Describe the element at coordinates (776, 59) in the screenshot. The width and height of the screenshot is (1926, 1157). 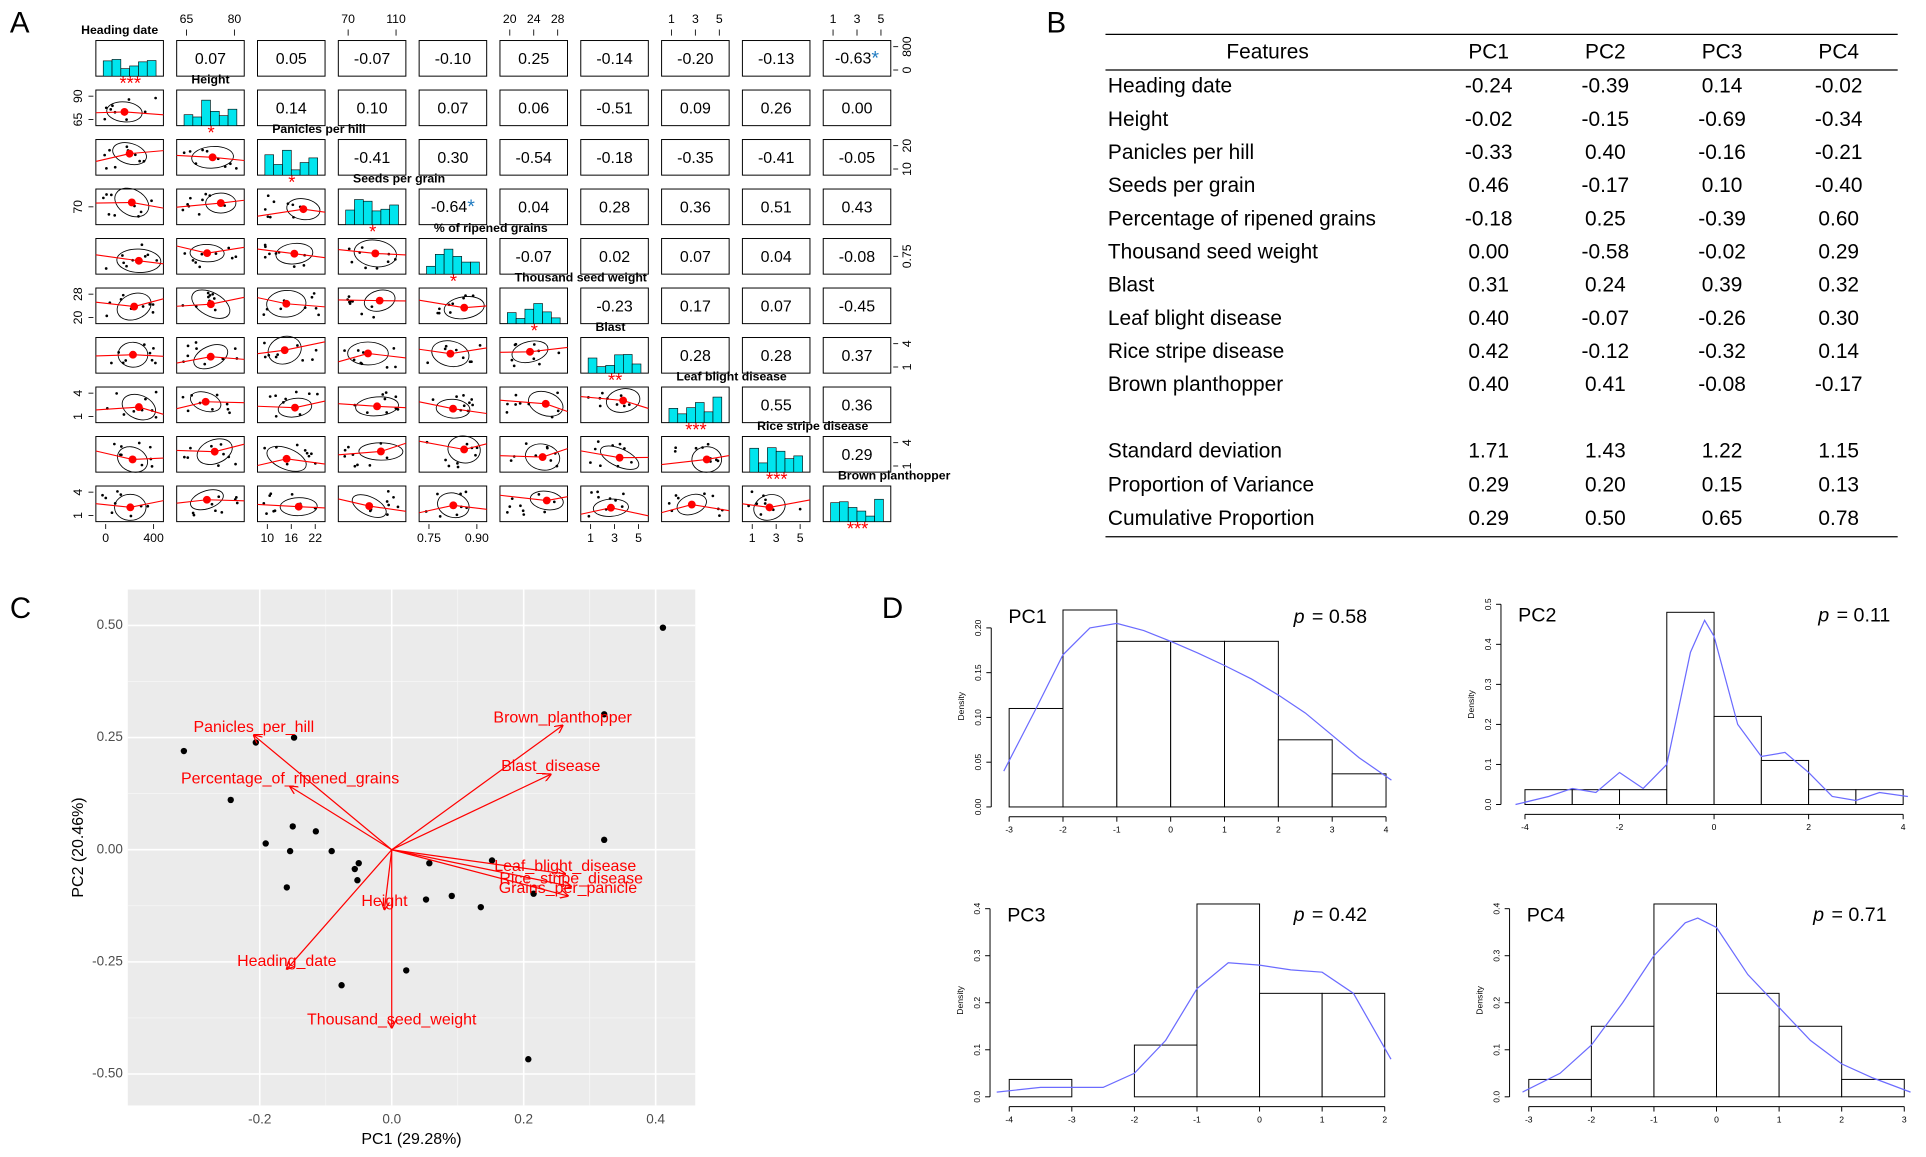
I see `correlation: -0.13` at that location.